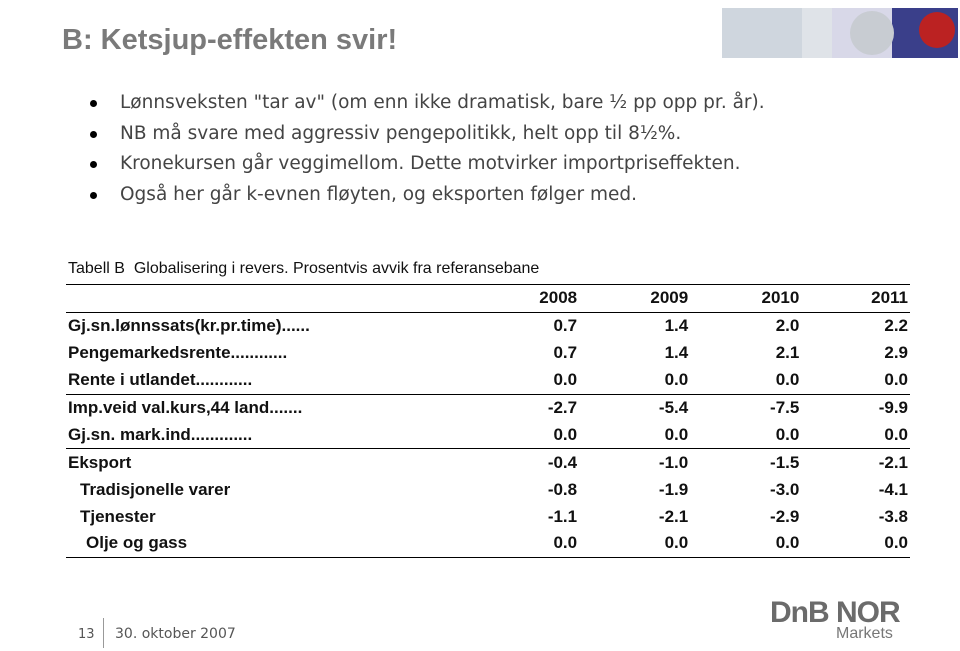  I want to click on header-cell: 2009, so click(635, 298).